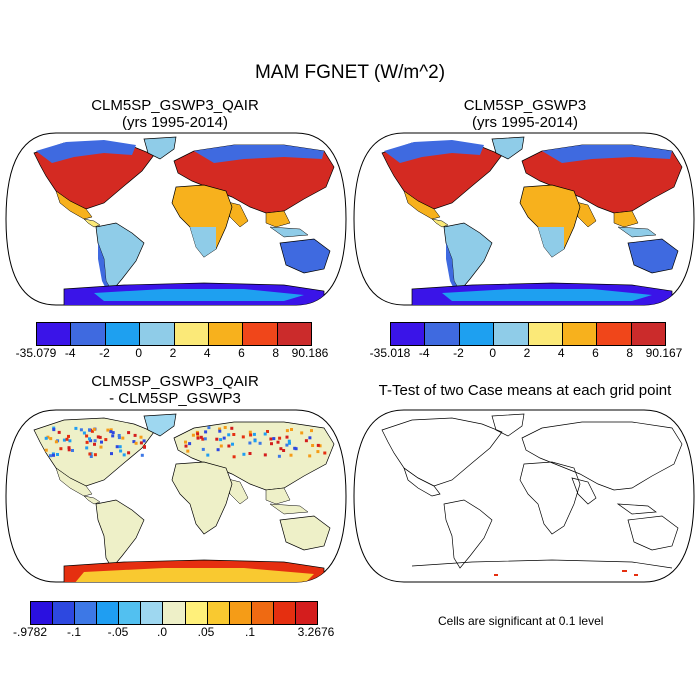 Image resolution: width=700 pixels, height=700 pixels. Describe the element at coordinates (118, 632) in the screenshot. I see `colorbar-label: -.05` at that location.